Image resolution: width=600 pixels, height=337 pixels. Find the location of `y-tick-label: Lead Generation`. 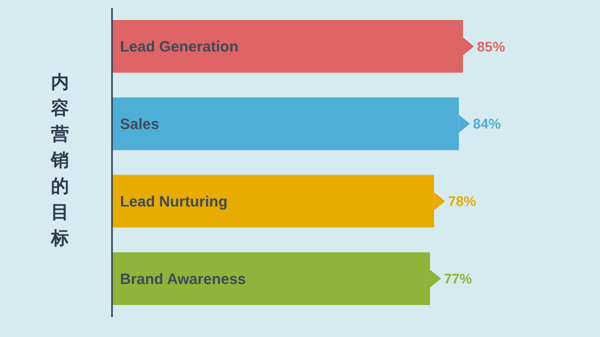

y-tick-label: Lead Generation is located at coordinates (179, 47).